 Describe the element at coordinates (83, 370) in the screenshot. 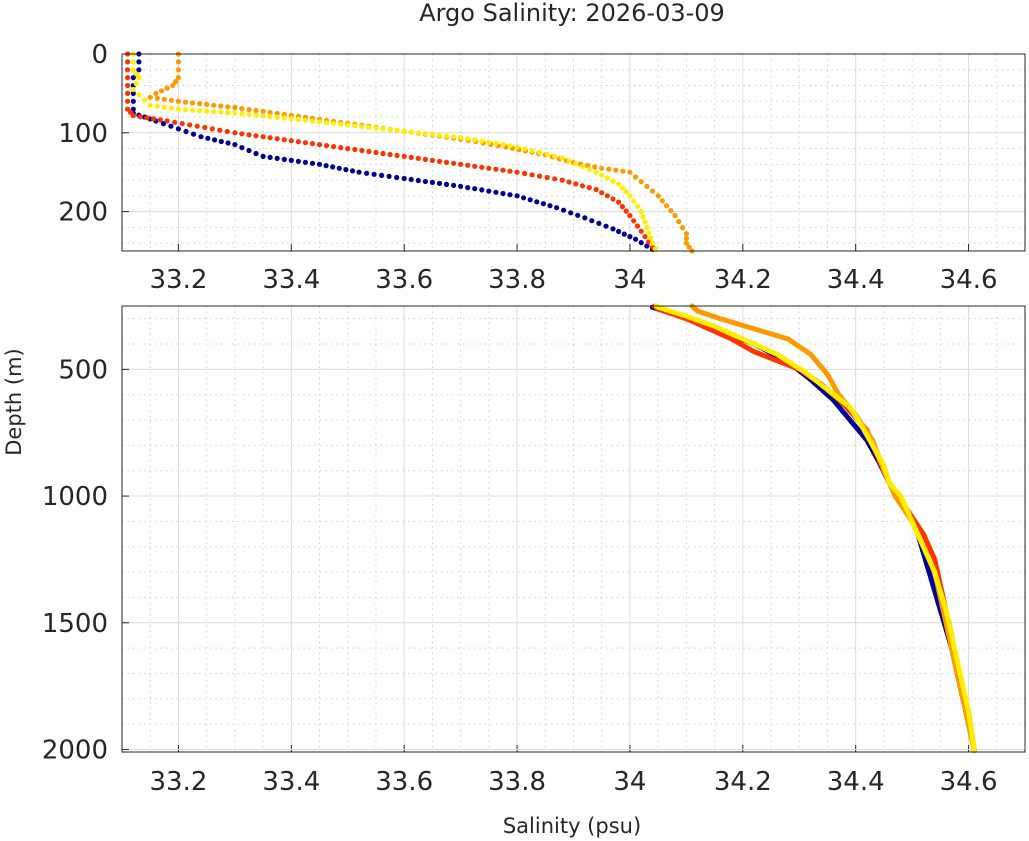

I see `y-tick-label: 500` at that location.